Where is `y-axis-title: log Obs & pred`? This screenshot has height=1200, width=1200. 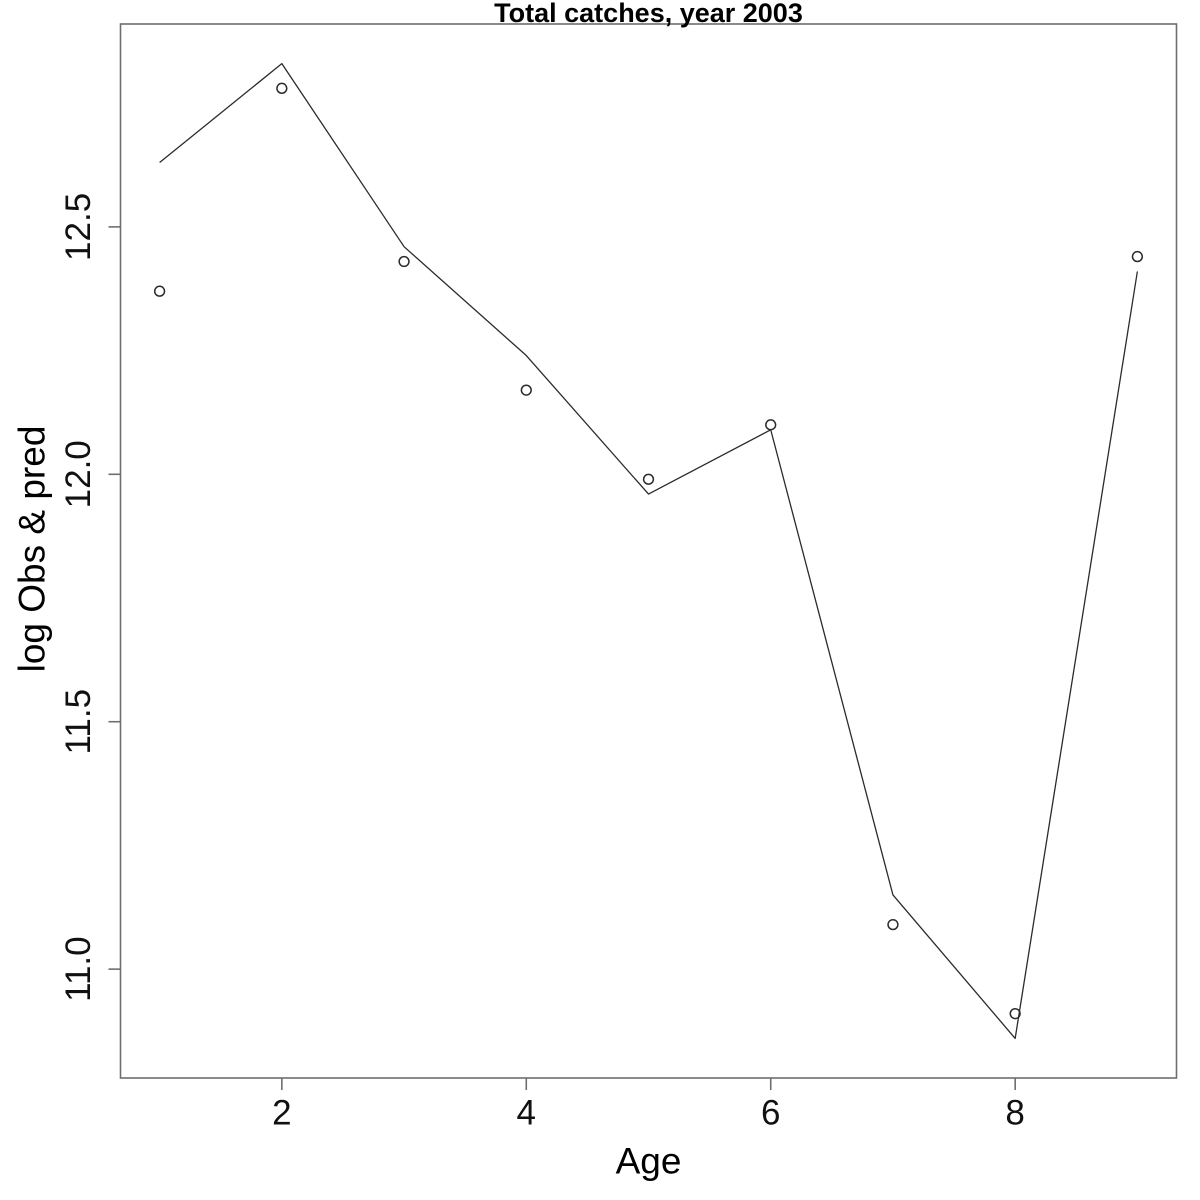
y-axis-title: log Obs & pred is located at coordinates (32, 549).